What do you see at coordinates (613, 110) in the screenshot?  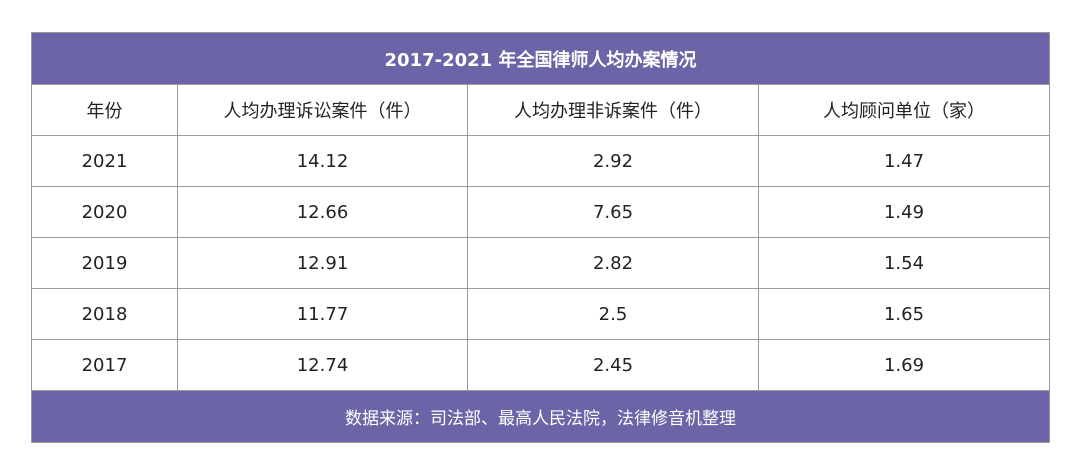 I see `column-header: 人均办理非诉案件（件）` at bounding box center [613, 110].